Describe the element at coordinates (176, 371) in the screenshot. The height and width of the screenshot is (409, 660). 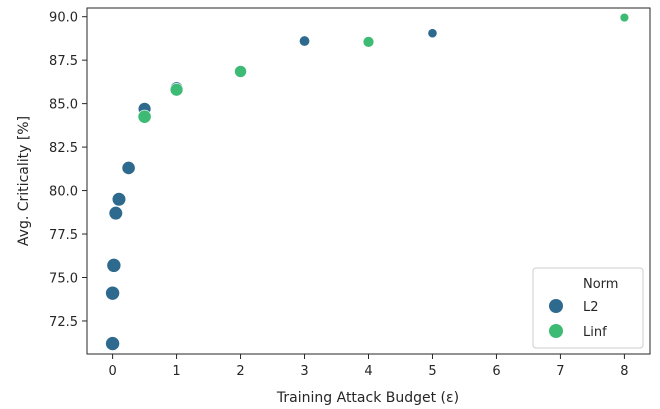
I see `x-tick-label: 1` at that location.